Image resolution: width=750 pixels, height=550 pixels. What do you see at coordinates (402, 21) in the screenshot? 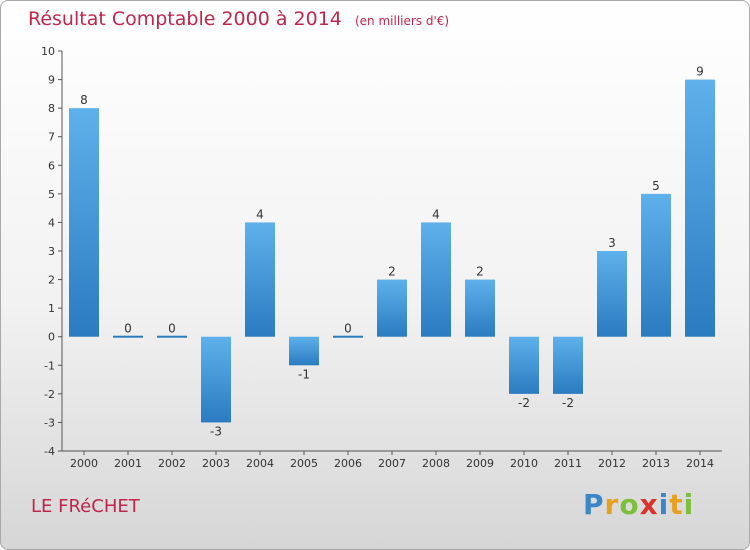
I see `chart-subtitle: (en milliers d'€)` at bounding box center [402, 21].